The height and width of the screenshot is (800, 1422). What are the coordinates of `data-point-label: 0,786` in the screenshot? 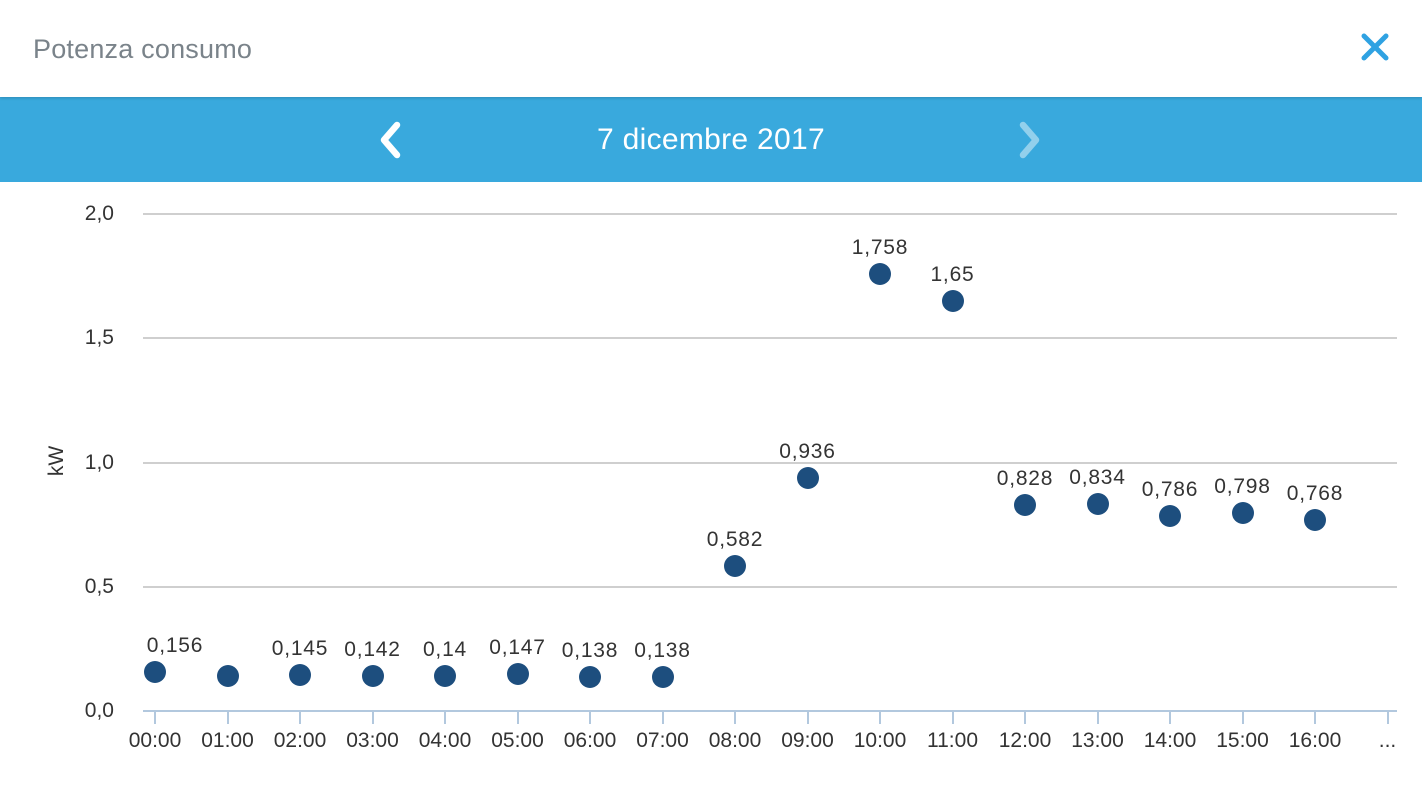 It's located at (1170, 489).